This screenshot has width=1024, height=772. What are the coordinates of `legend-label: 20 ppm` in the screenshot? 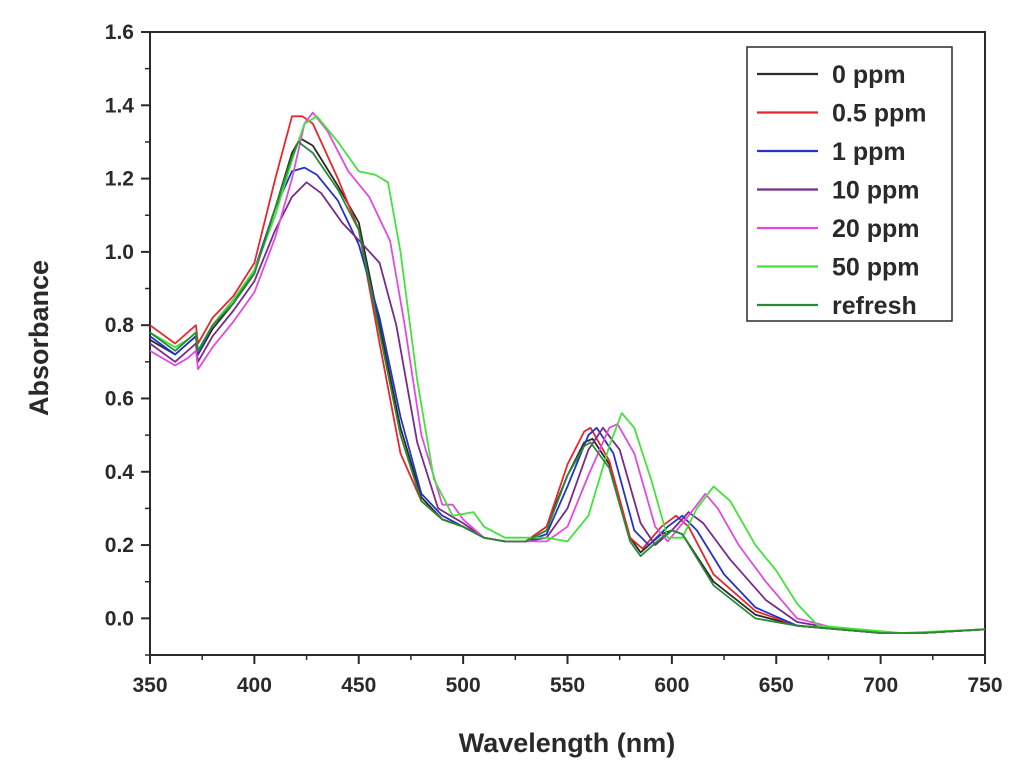 It's located at (876, 229).